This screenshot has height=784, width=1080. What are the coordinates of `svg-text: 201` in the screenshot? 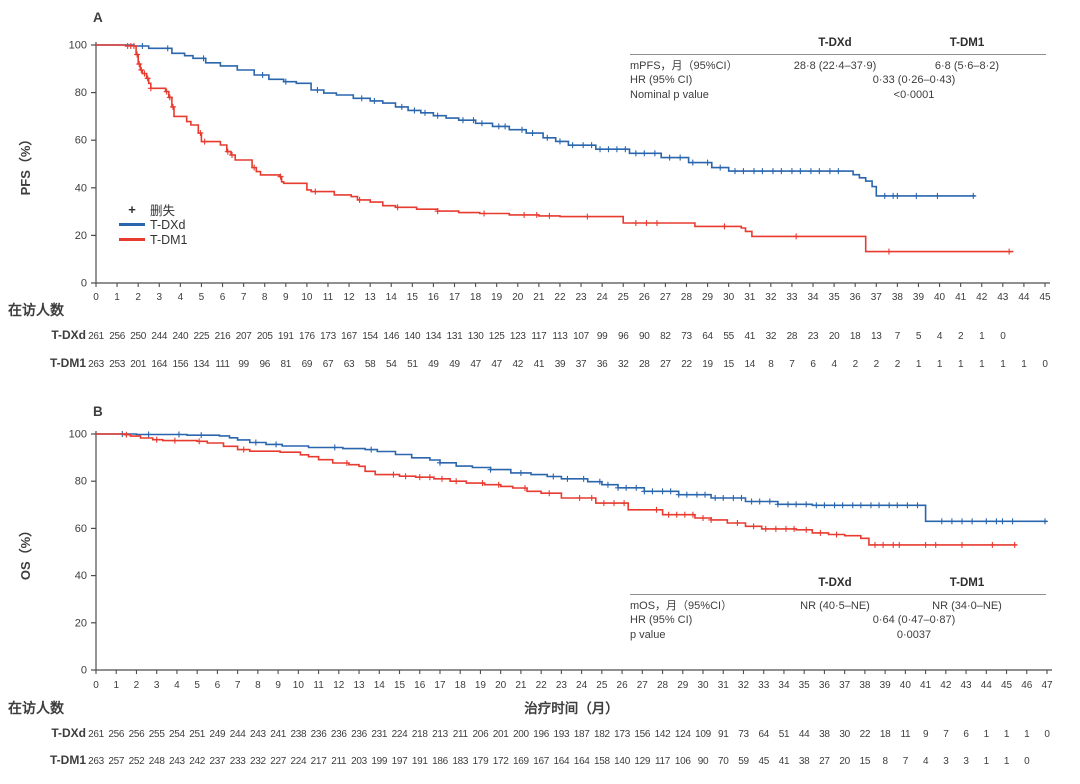 It's located at (138, 364).